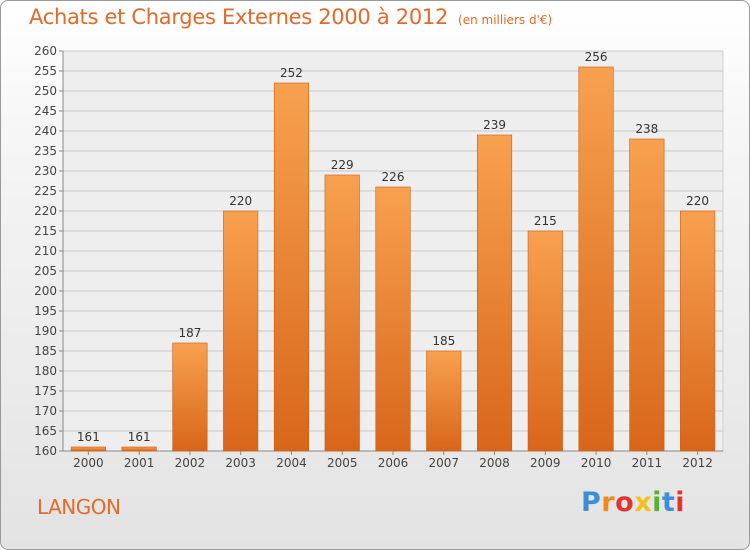  Describe the element at coordinates (596, 57) in the screenshot. I see `value-label-2010: 256` at that location.